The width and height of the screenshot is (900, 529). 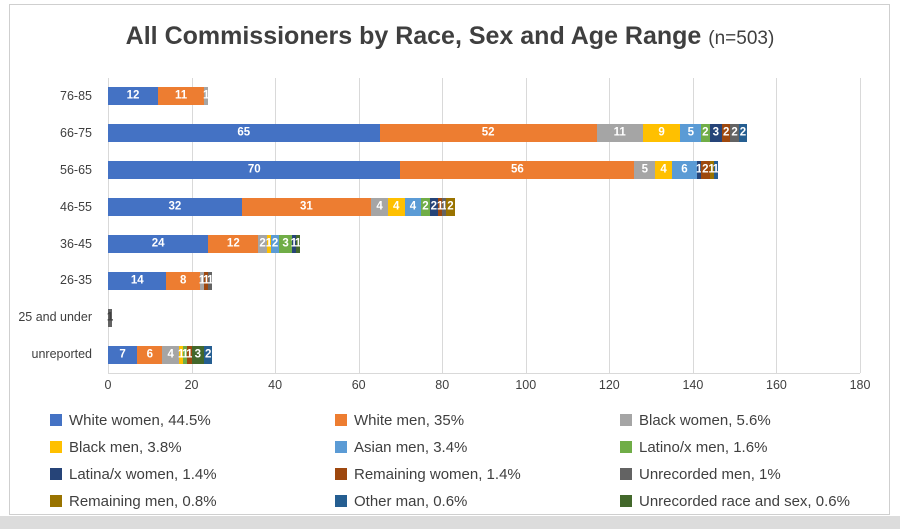 I want to click on x-tick-label: 60, so click(x=358, y=385).